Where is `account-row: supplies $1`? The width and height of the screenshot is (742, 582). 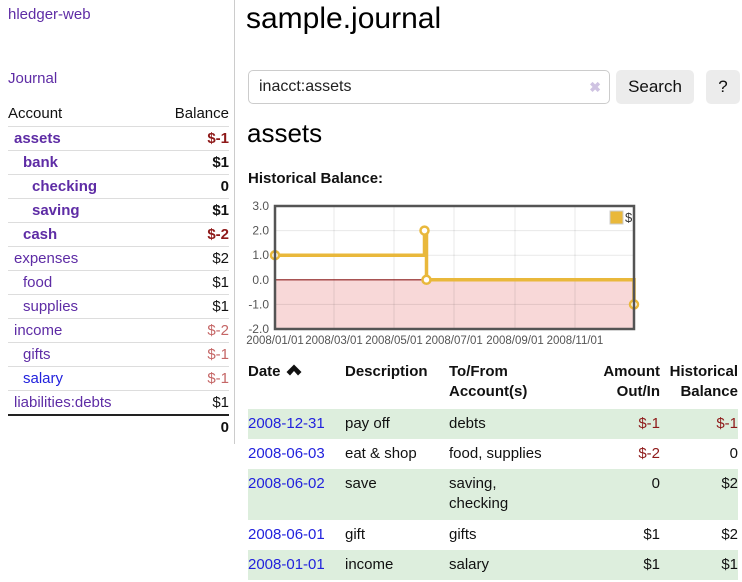 account-row: supplies $1 is located at coordinates (118, 306).